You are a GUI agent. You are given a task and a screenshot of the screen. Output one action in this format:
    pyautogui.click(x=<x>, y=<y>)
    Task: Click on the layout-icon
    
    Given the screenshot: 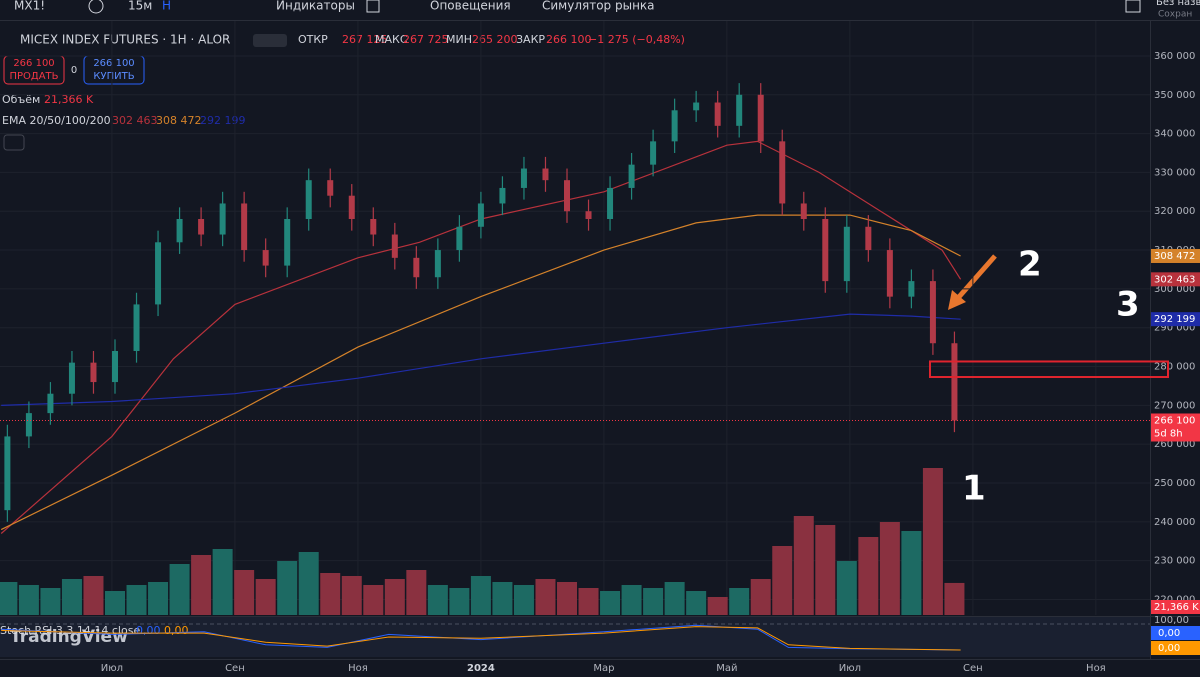 What is the action you would take?
    pyautogui.click(x=1133, y=6)
    